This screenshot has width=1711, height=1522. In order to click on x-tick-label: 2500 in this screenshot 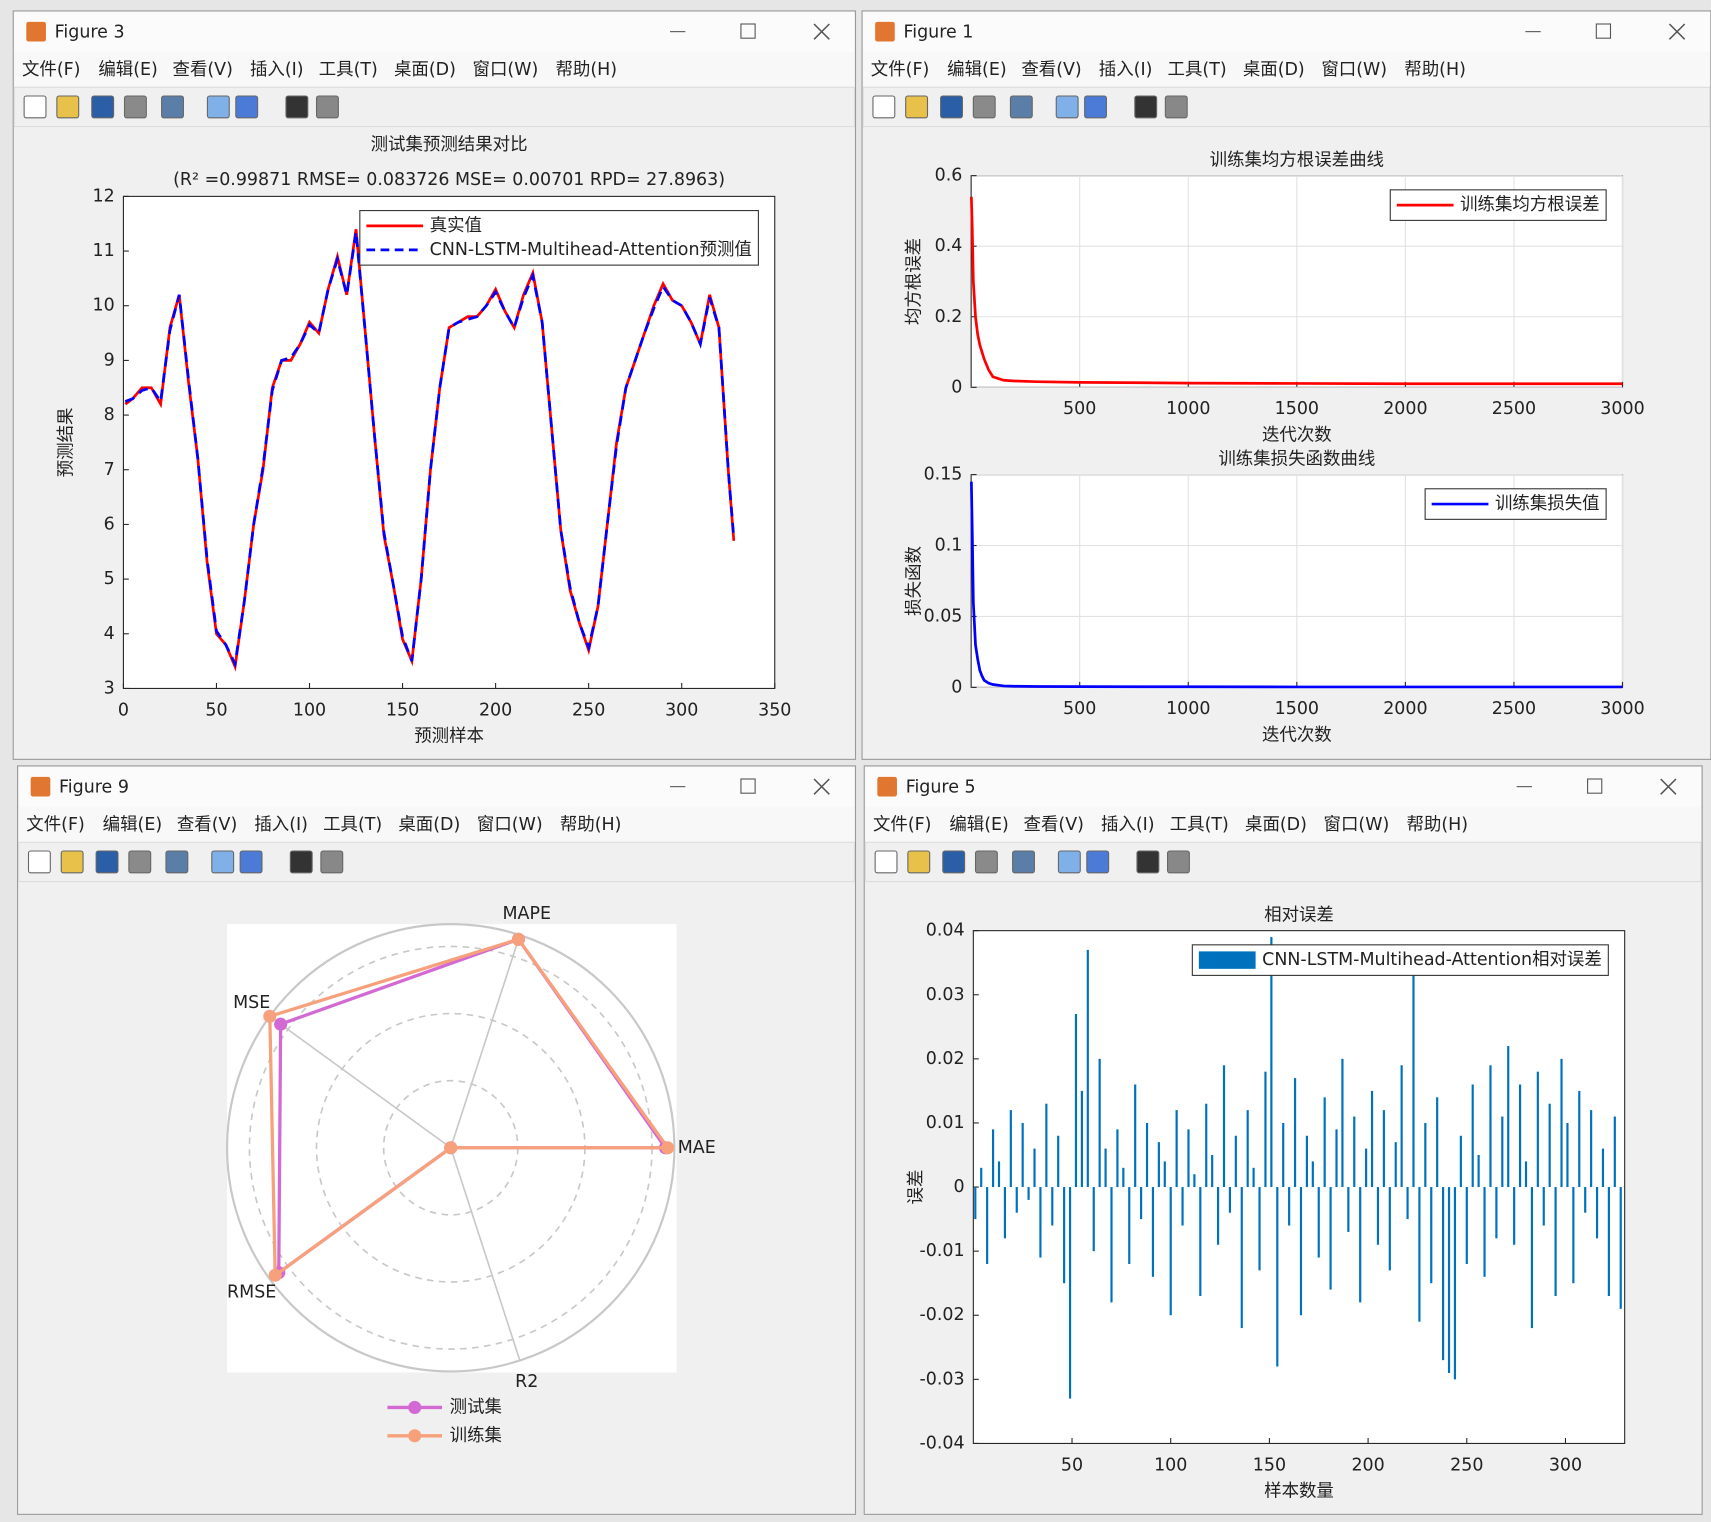, I will do `click(1514, 709)`.